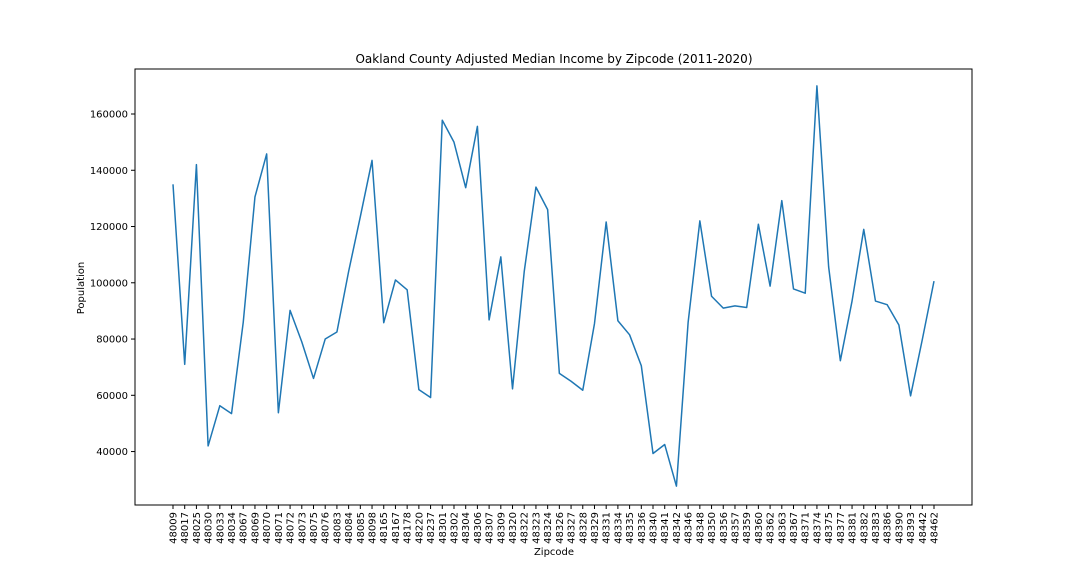 This screenshot has height=576, width=1080. Describe the element at coordinates (314, 528) in the screenshot. I see `x-tick-label: 48075` at that location.